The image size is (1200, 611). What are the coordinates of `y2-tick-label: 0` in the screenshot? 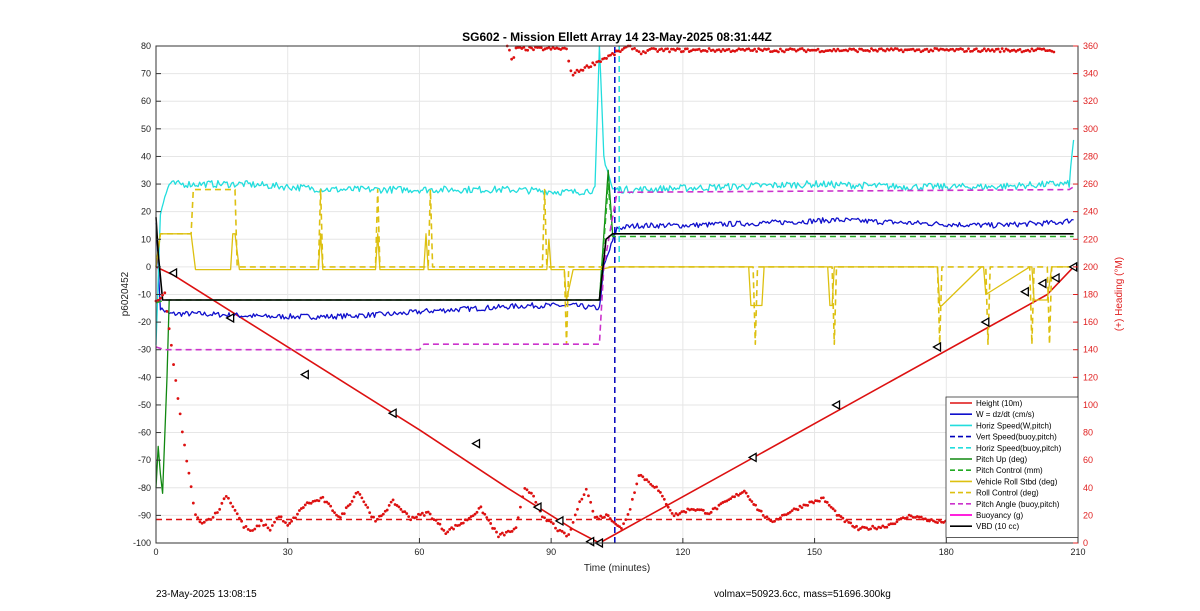 It's located at (1085, 543).